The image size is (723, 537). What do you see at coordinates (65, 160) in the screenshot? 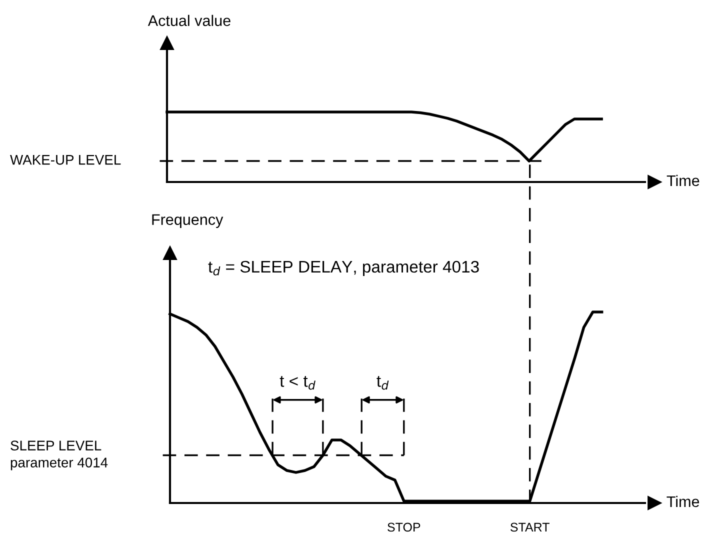
I see `ref-line-label: WAKE-UP LEVEL` at bounding box center [65, 160].